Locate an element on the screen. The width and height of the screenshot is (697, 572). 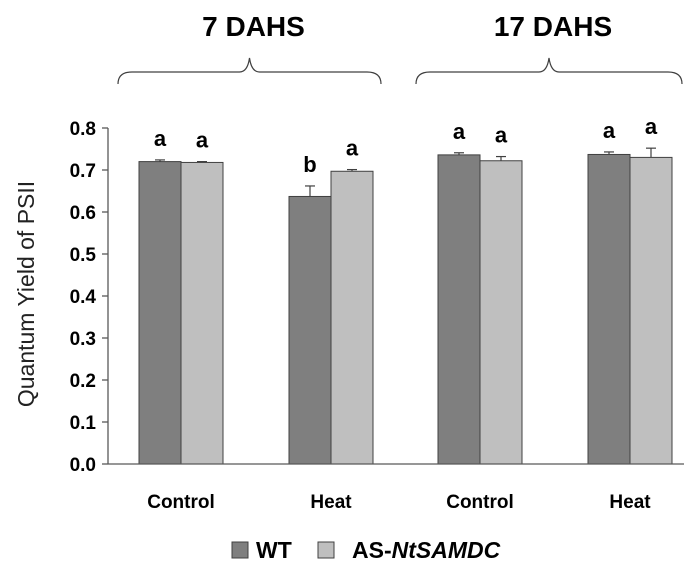
y-axis: 0.0 0.1 0.2 0.3 0.4 0.5 0.6 0.7 0.8 is located at coordinates (89, 297).